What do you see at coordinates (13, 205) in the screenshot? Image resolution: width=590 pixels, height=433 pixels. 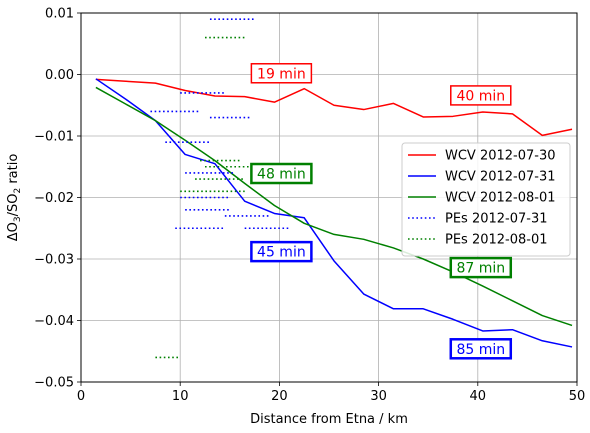 I see `y-axis-label-part: /SO` at bounding box center [13, 205].